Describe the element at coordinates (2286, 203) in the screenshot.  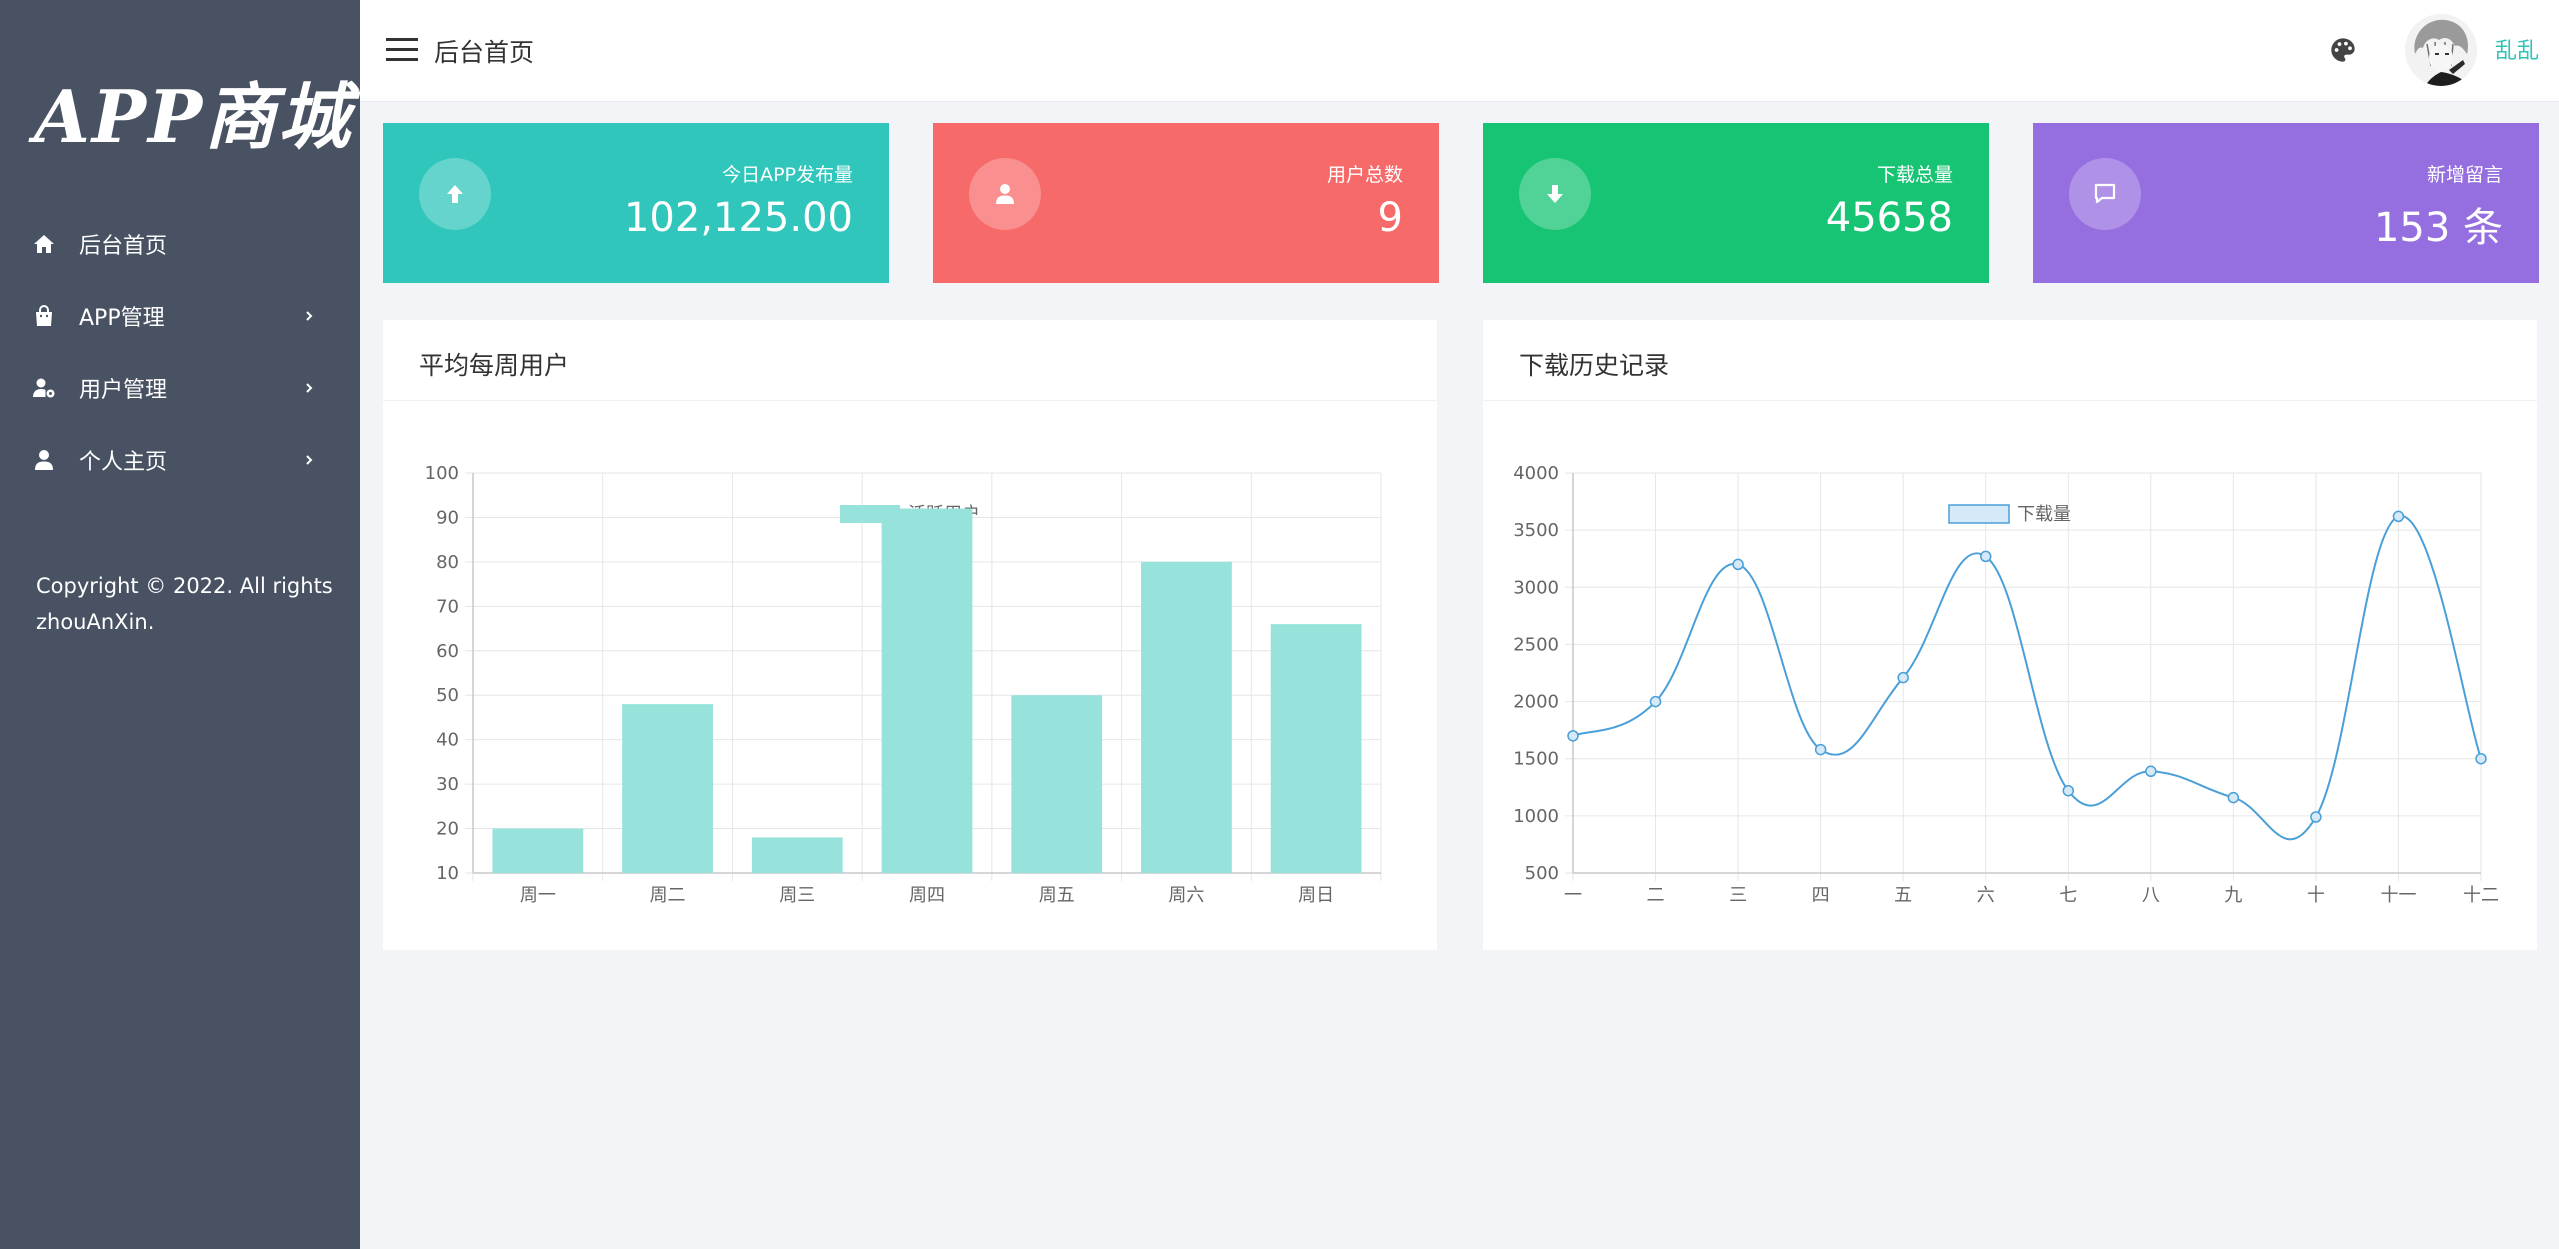
I see `stat-card-new-messages: 新增留言 153 条` at that location.